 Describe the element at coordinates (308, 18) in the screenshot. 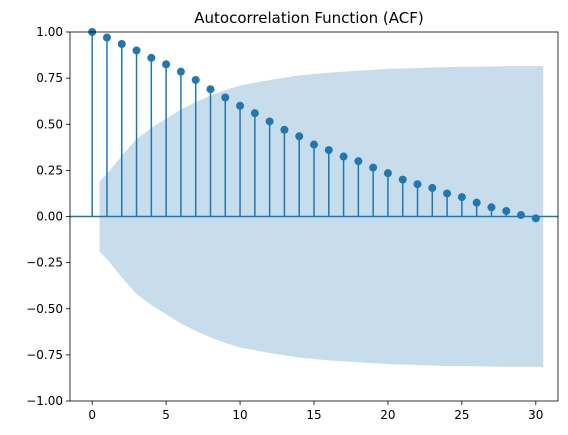

I see `chart-title: Autocorrelation Function (ACF)` at that location.